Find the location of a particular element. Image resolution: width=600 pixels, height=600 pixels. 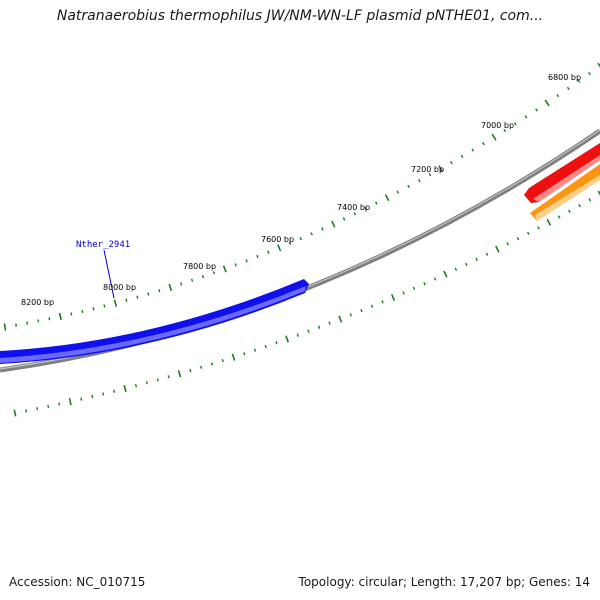

tick-label-7000: 7000 bp is located at coordinates (497, 125).